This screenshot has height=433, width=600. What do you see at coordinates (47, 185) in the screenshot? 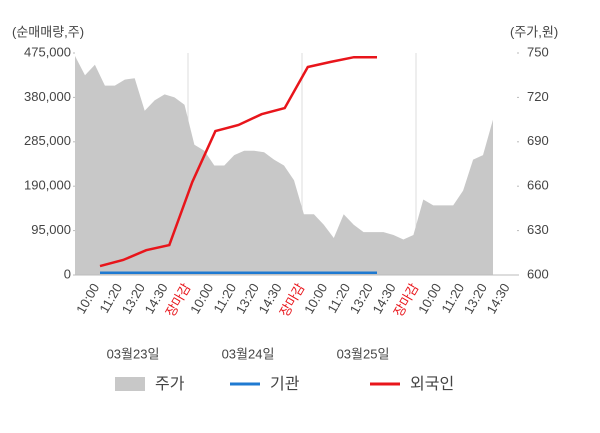
I see `y-tick-label: 190,000` at bounding box center [47, 185].